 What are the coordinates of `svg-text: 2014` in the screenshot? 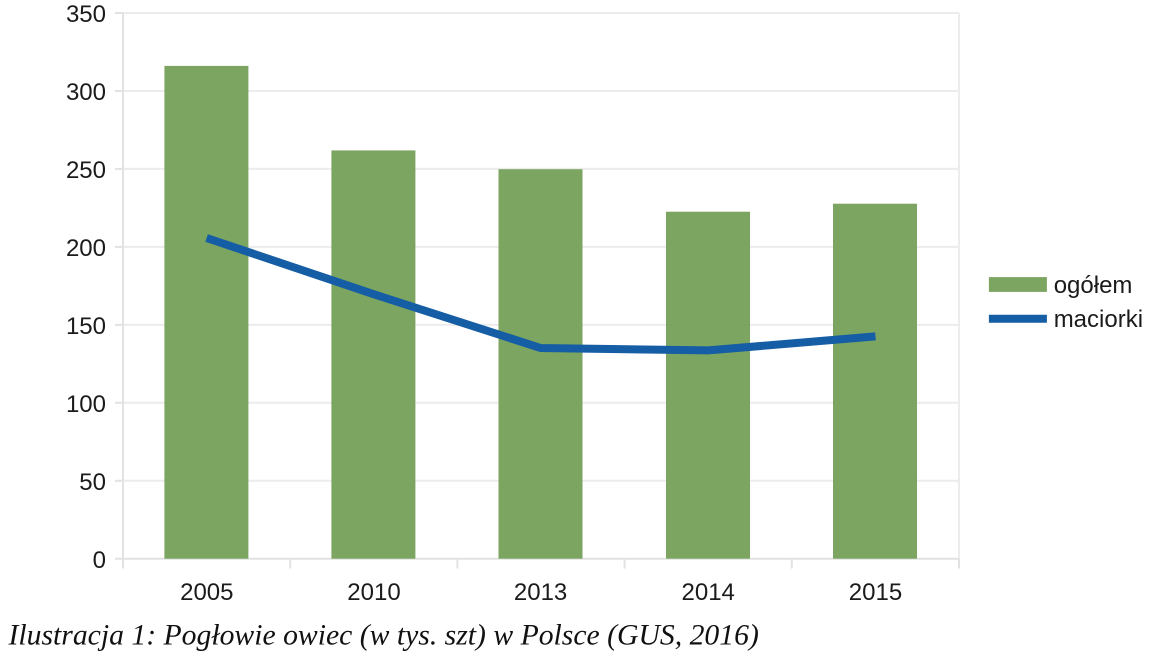 It's located at (708, 592).